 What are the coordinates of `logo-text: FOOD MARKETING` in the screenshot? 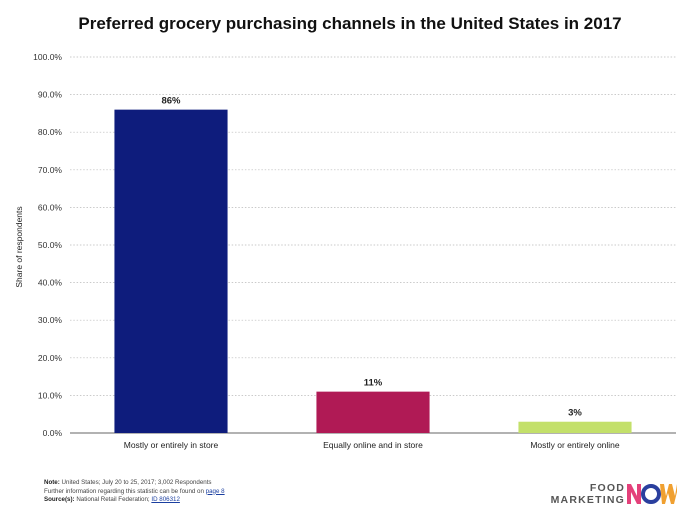 It's located at (575, 494).